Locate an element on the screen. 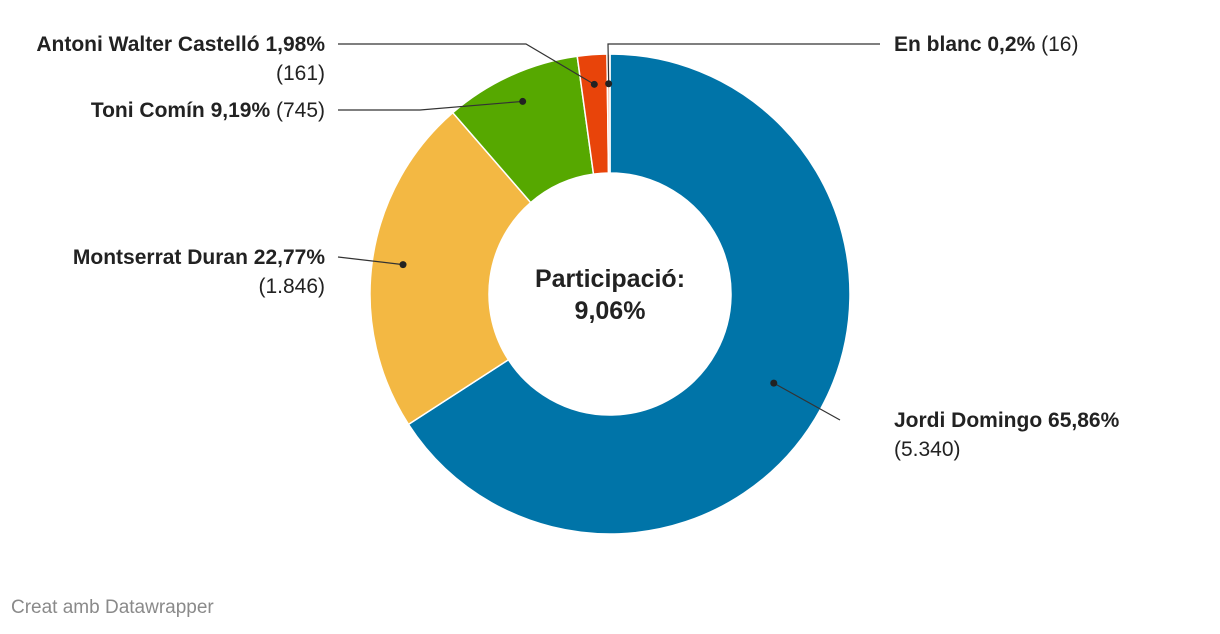 This screenshot has width=1220, height=634. label-toni-comin: Toni Comín 9,19% (745) is located at coordinates (207, 110).